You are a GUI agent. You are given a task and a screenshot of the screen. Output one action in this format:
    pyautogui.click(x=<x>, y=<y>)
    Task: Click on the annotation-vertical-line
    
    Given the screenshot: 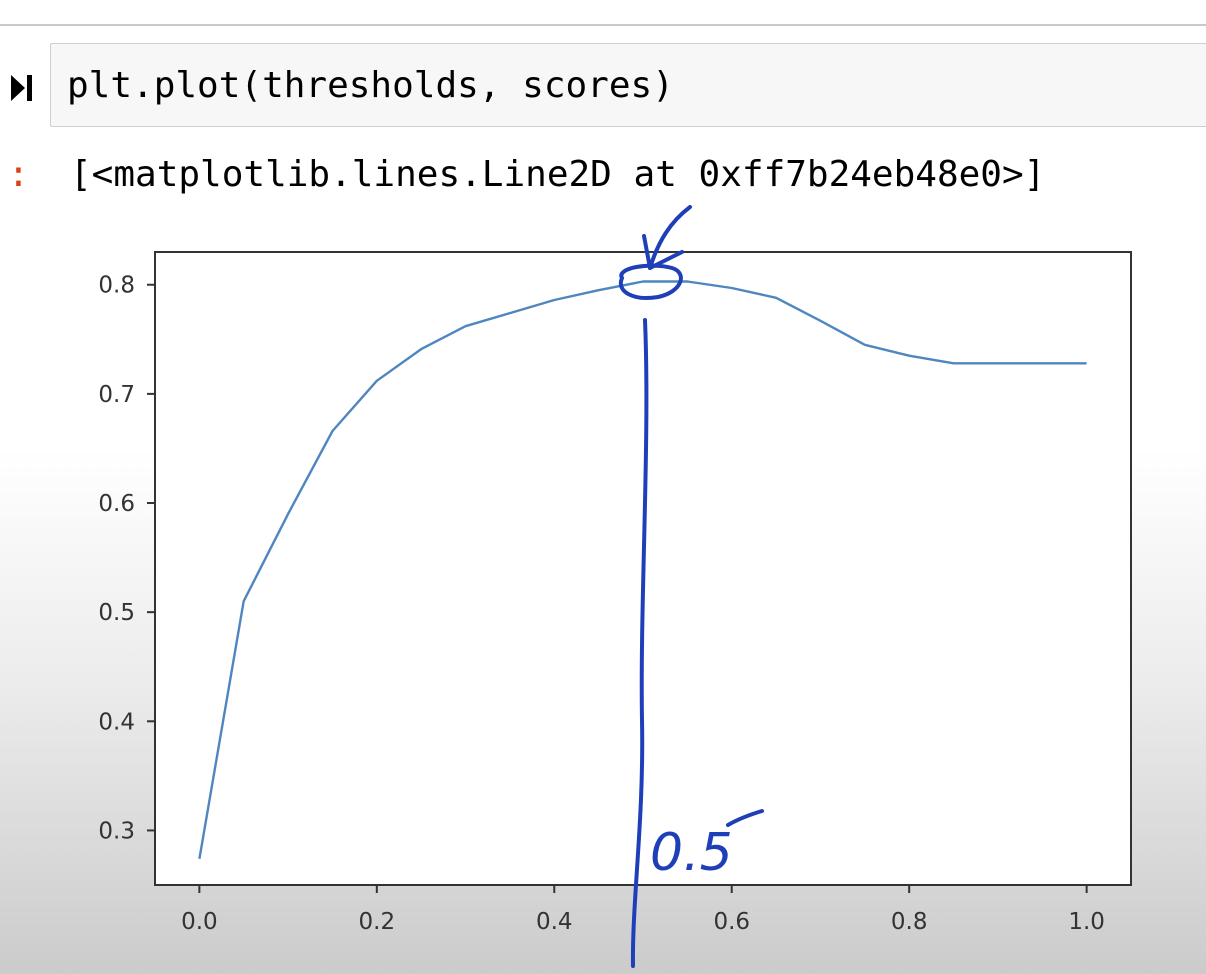 What is the action you would take?
    pyautogui.click(x=639, y=643)
    